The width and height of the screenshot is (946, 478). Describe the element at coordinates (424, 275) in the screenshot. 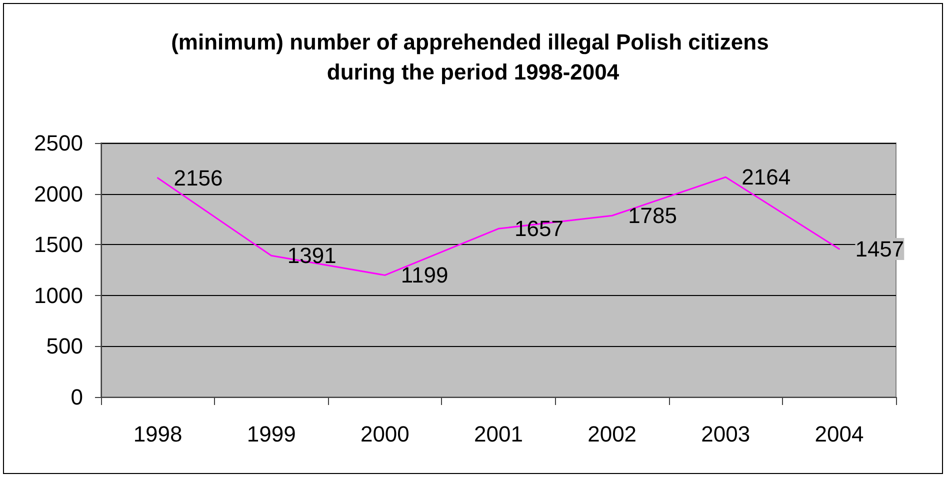

I see `data-label: 1199` at that location.